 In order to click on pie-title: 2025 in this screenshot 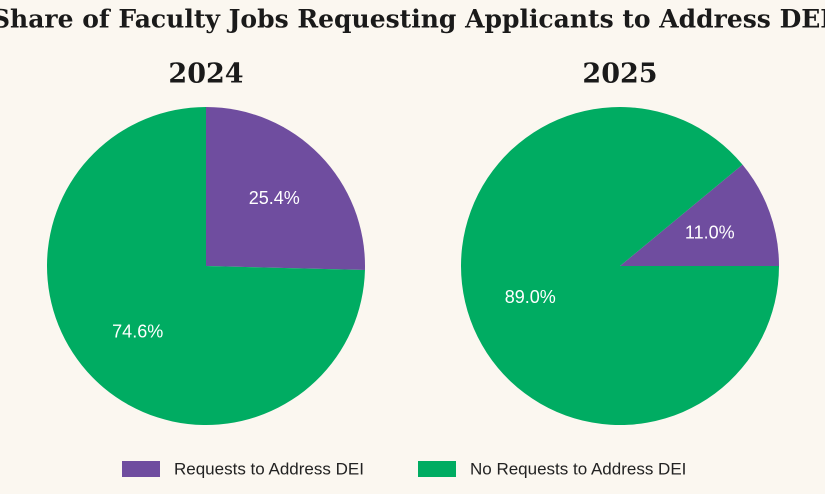, I will do `click(619, 74)`.